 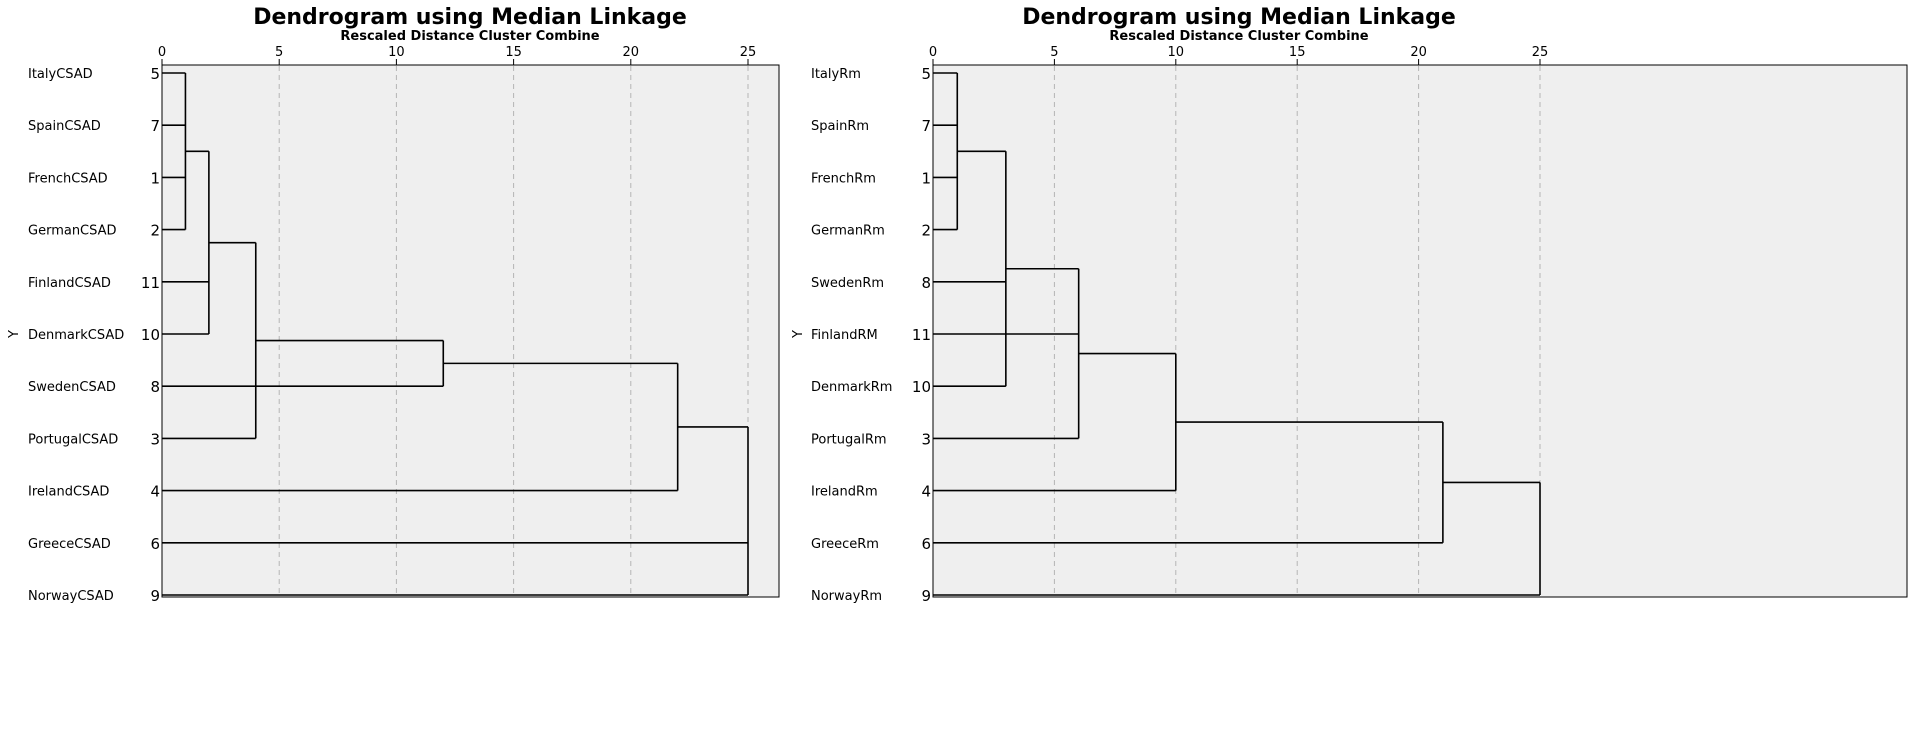 What do you see at coordinates (848, 231) in the screenshot?
I see `leaf-name: GermanRm` at bounding box center [848, 231].